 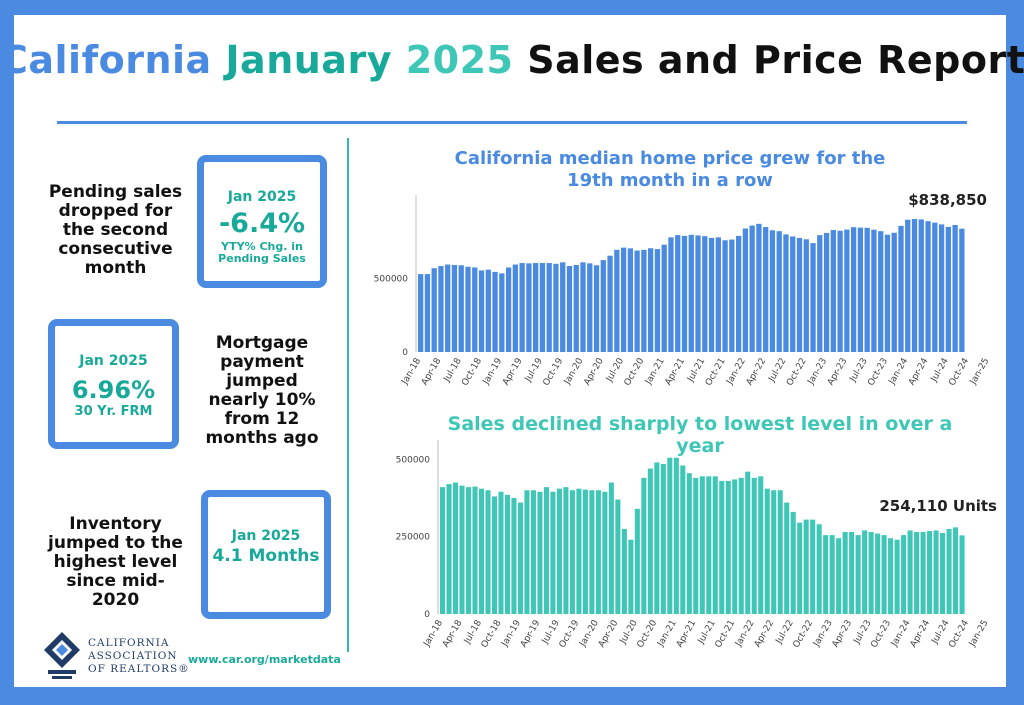 What do you see at coordinates (308, 60) in the screenshot?
I see `title-month: January` at bounding box center [308, 60].